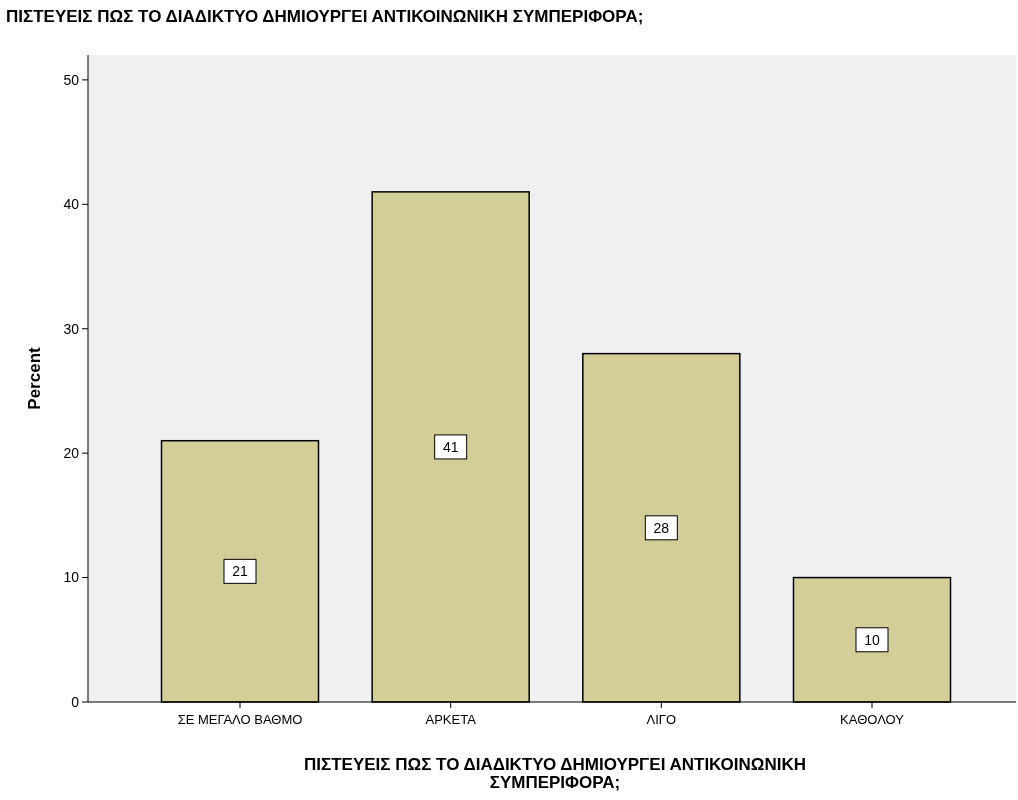  What do you see at coordinates (71, 453) in the screenshot?
I see `y-tick-label: 20` at bounding box center [71, 453].